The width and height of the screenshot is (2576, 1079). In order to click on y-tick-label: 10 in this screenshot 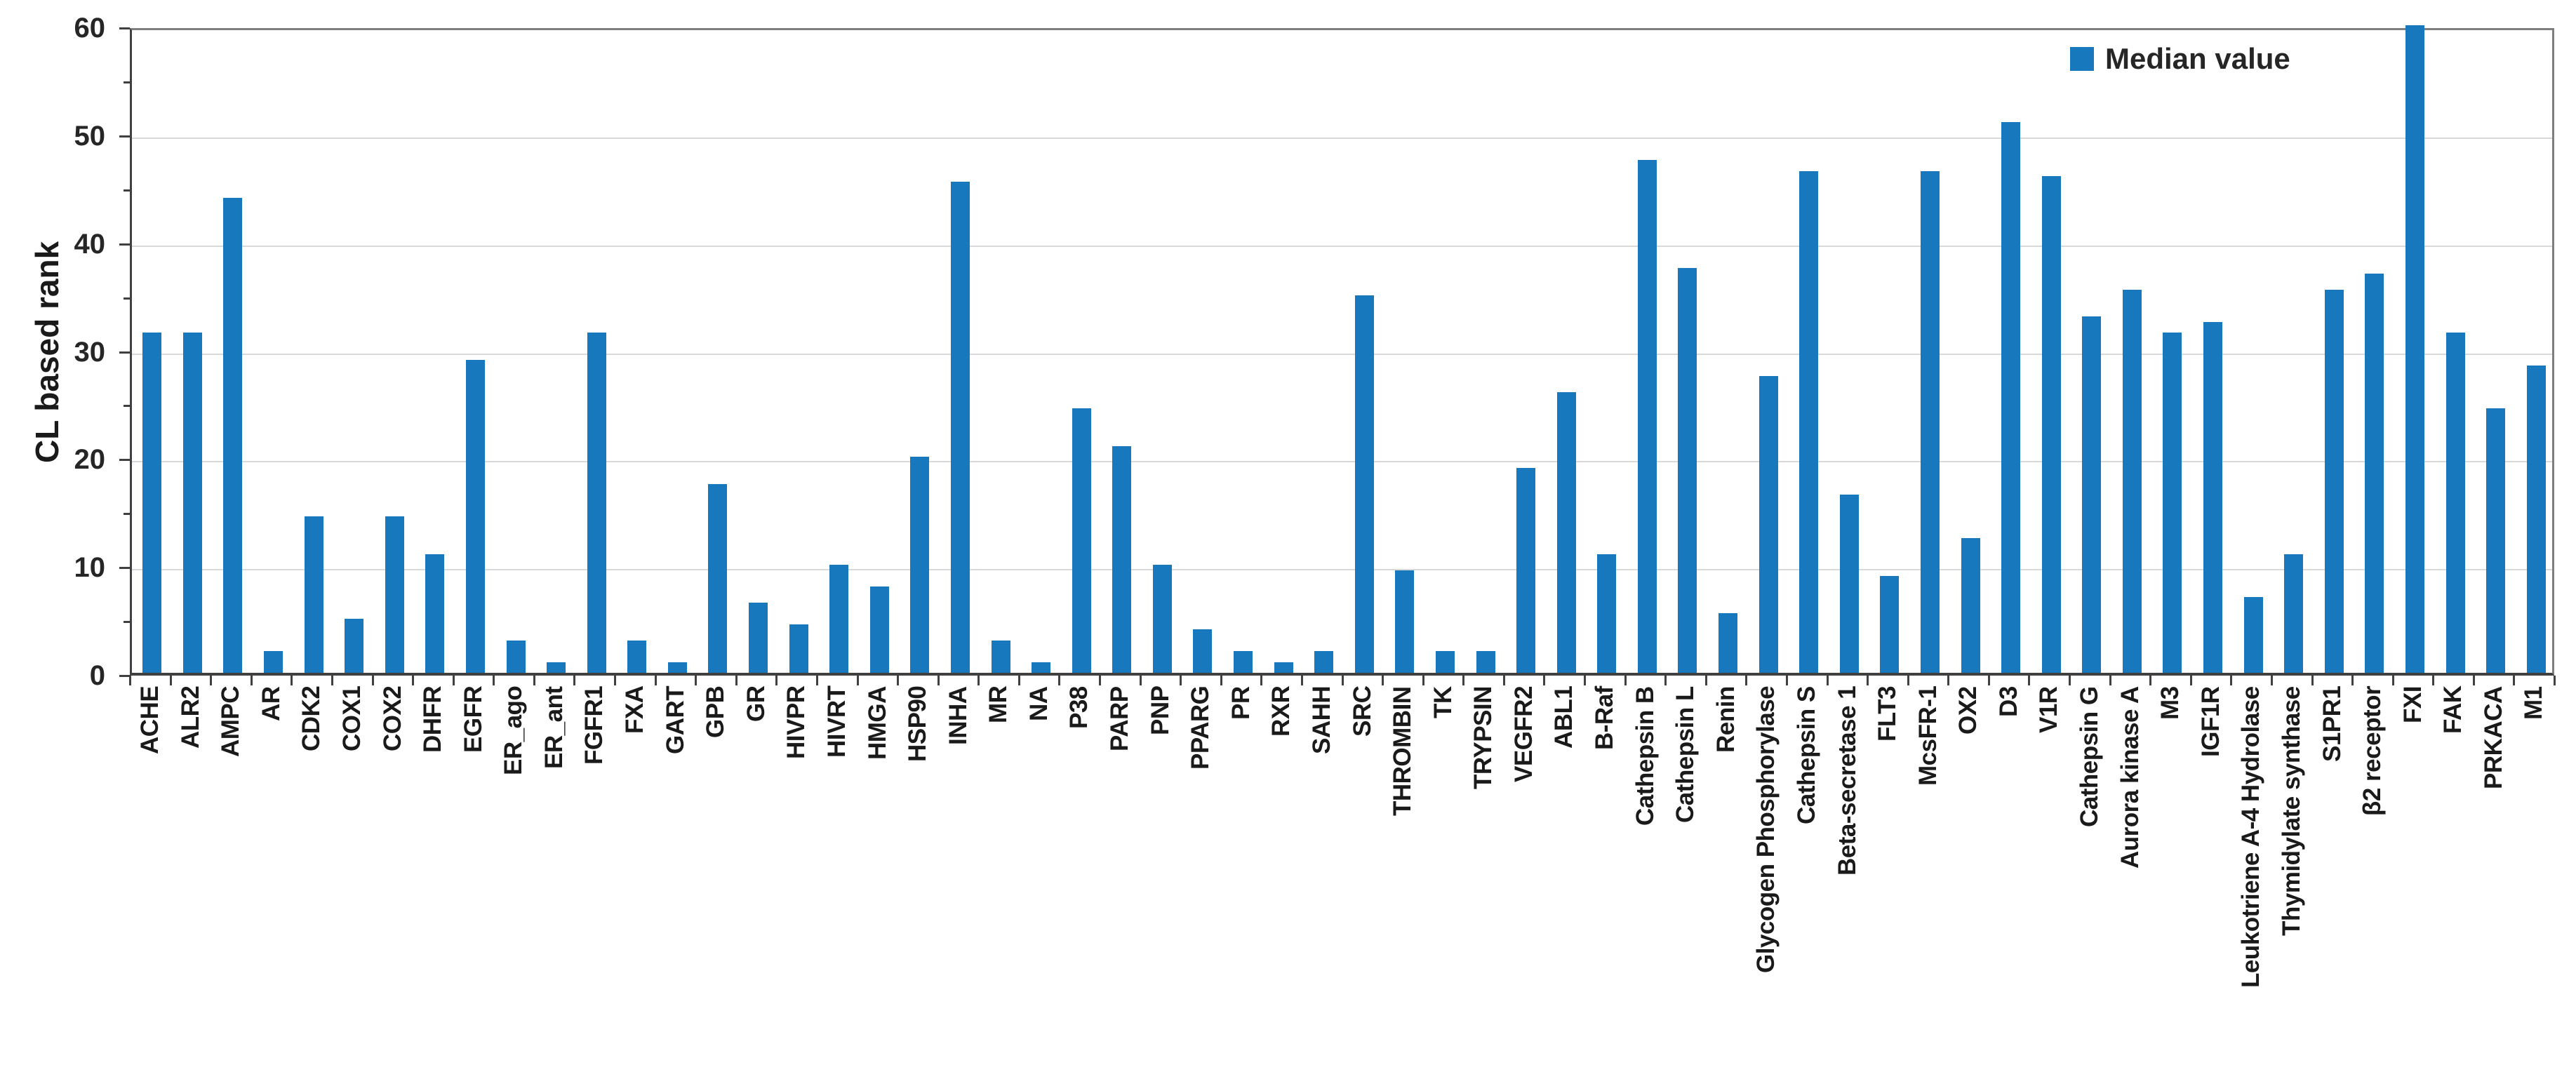, I will do `click(90, 568)`.